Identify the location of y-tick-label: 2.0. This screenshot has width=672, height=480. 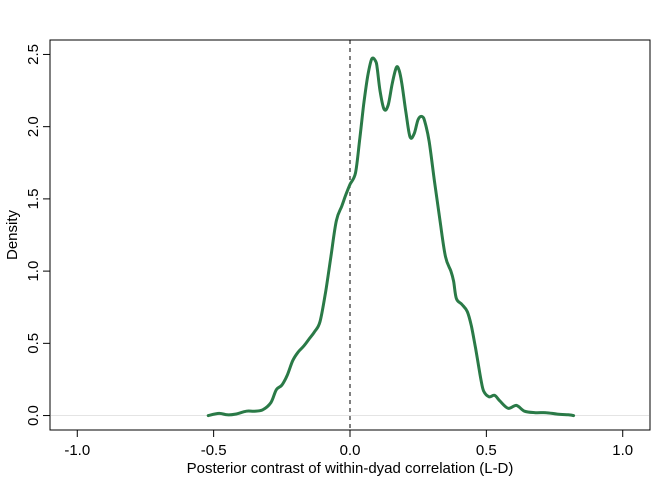
(33, 126).